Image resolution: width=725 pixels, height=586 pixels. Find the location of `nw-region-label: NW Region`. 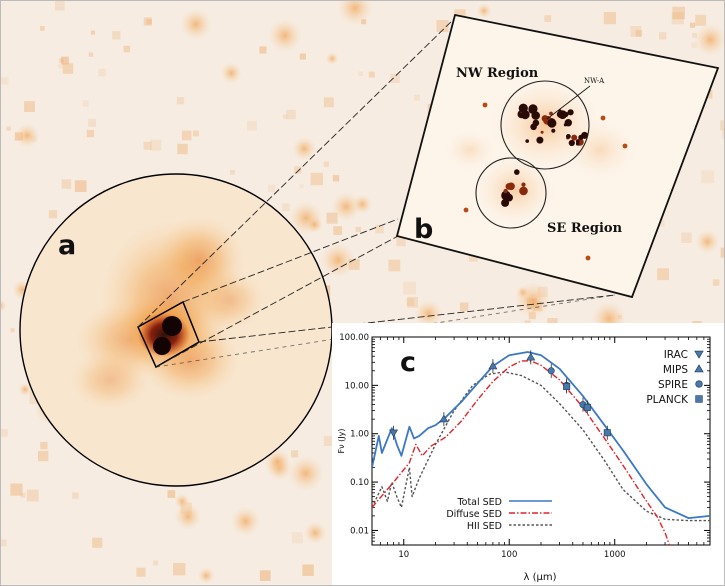

nw-region-label: NW Region is located at coordinates (497, 73).